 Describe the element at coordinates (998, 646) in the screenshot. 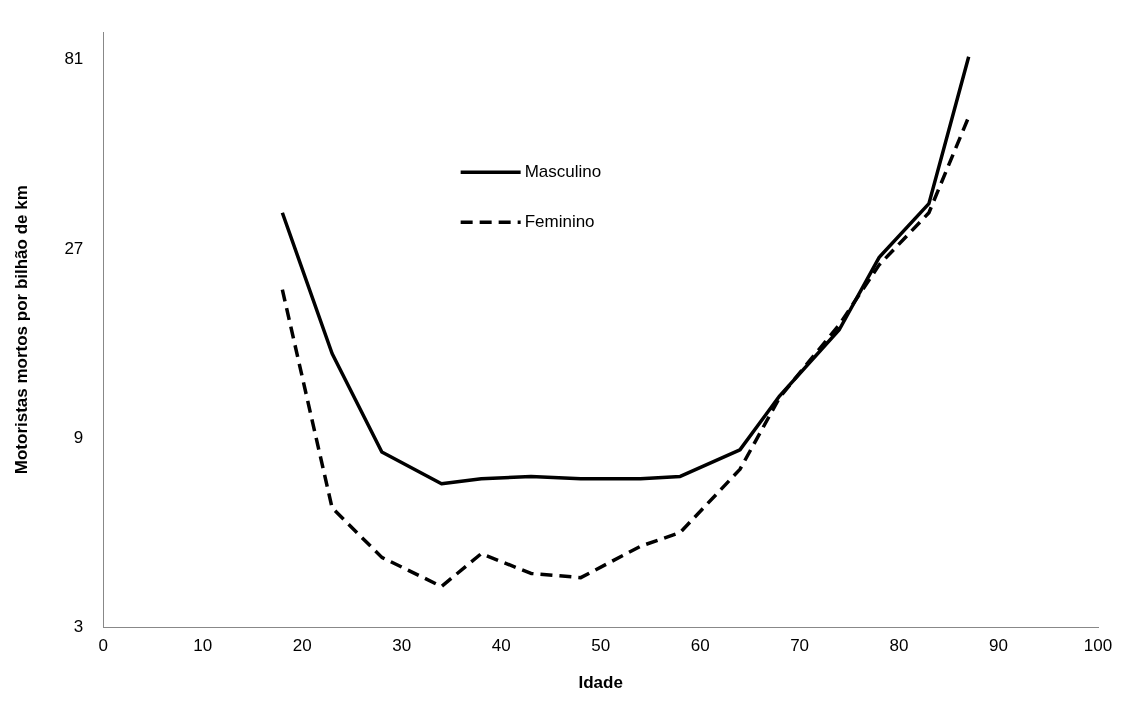

I see `x-tick-label: 90` at that location.